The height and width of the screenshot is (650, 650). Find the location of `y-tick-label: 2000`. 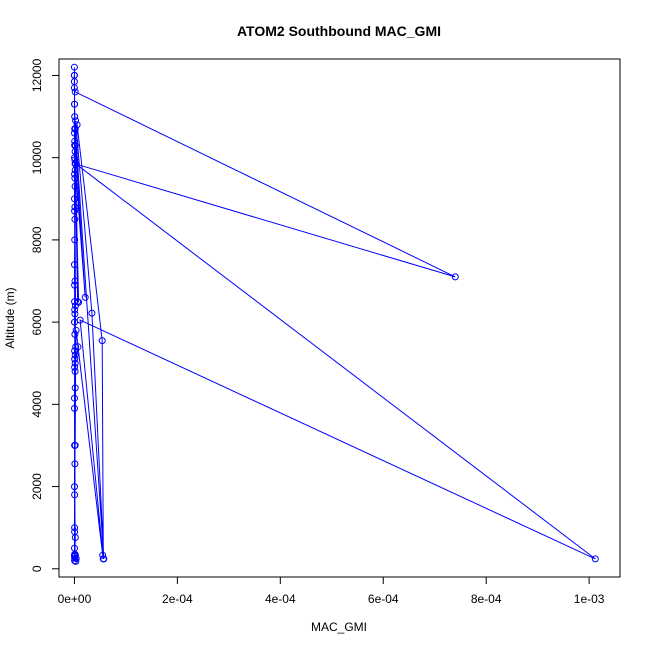

y-tick-label: 2000 is located at coordinates (37, 486).